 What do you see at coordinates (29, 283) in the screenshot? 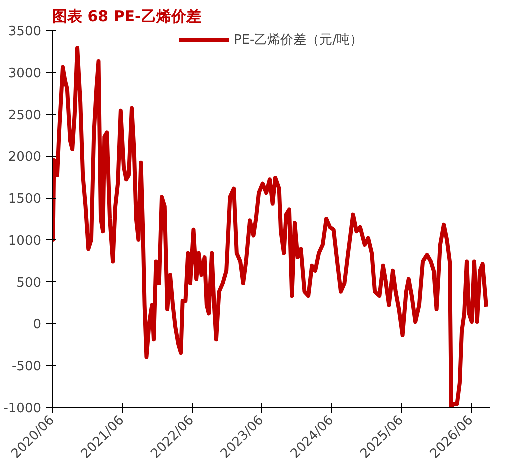
I see `y-tick-label: 500` at bounding box center [29, 283].